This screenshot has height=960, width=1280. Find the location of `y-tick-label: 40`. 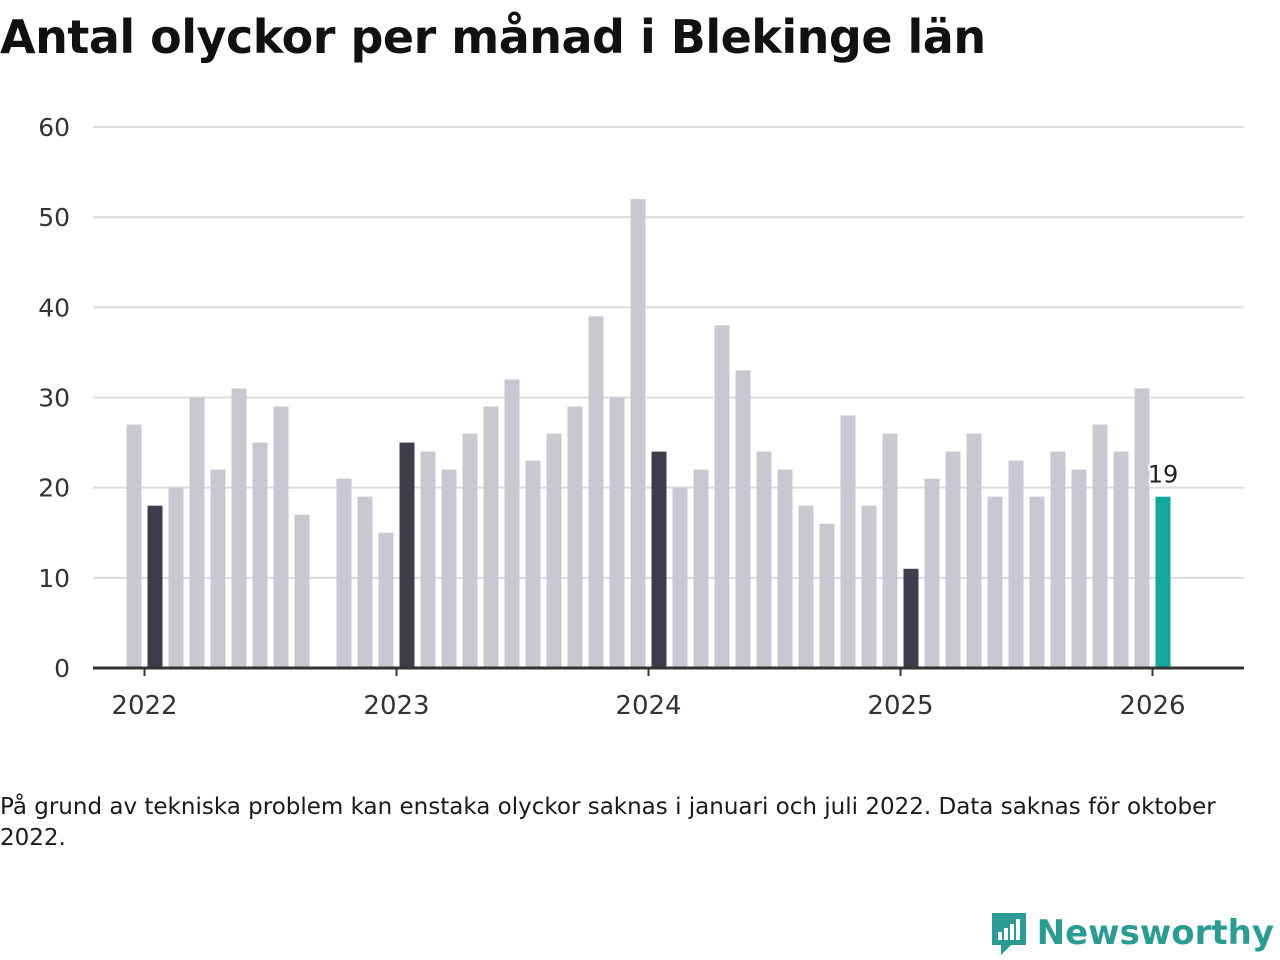

y-tick-label: 40 is located at coordinates (54, 307).